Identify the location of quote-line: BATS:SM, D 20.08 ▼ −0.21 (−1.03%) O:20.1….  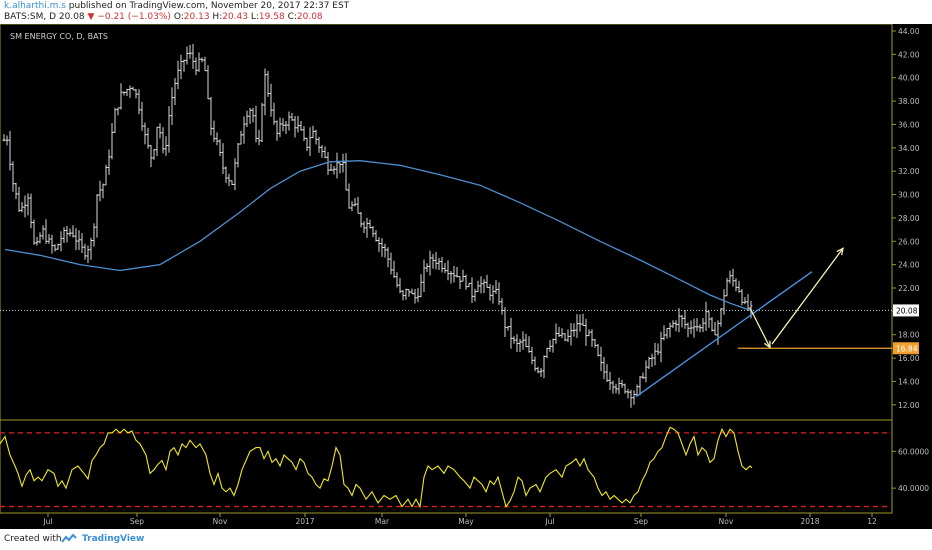
(163, 17).